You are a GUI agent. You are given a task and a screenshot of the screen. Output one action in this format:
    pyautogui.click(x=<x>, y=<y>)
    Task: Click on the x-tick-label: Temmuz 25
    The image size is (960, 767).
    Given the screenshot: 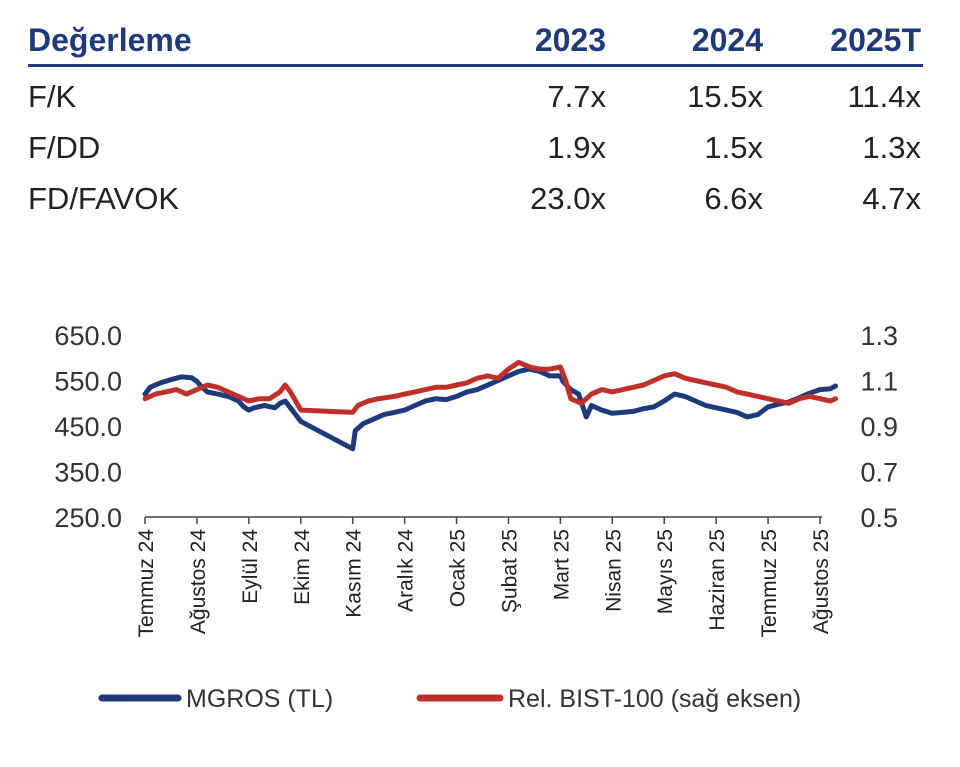 What is the action you would take?
    pyautogui.click(x=769, y=583)
    